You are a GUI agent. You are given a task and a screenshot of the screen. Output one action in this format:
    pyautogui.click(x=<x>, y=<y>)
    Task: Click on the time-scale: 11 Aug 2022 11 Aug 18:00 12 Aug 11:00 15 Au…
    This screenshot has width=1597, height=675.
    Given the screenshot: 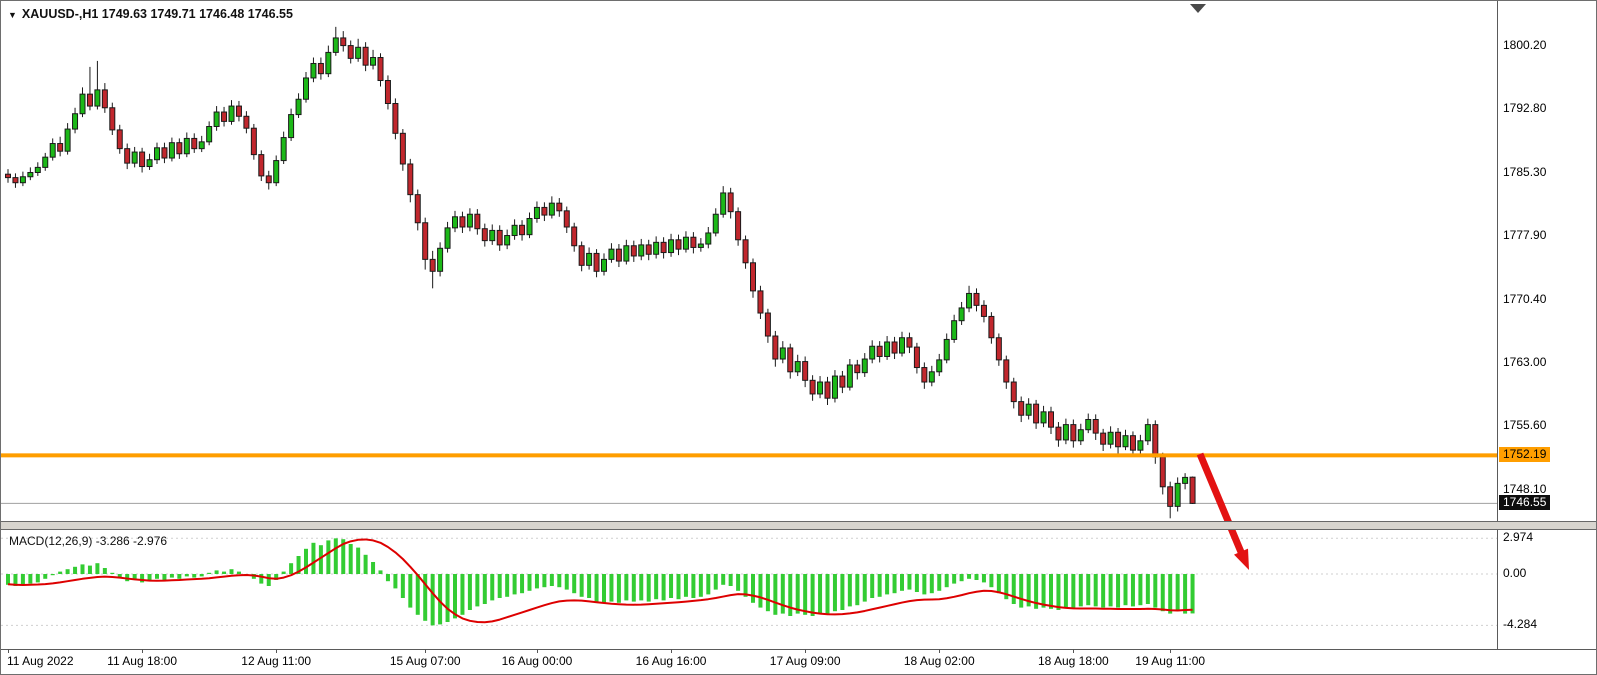 What is the action you would take?
    pyautogui.click(x=798, y=661)
    